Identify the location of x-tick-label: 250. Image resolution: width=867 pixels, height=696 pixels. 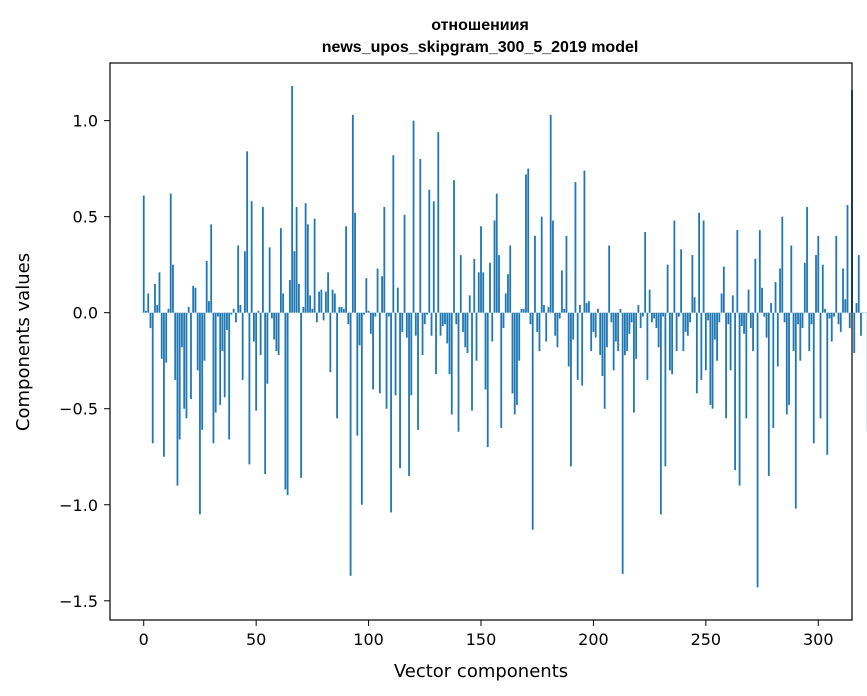
(706, 639).